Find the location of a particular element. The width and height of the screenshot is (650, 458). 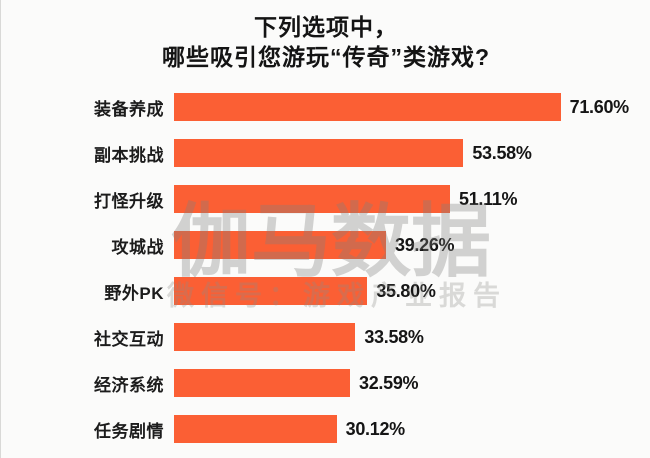

value-label: 35.80% is located at coordinates (406, 290).